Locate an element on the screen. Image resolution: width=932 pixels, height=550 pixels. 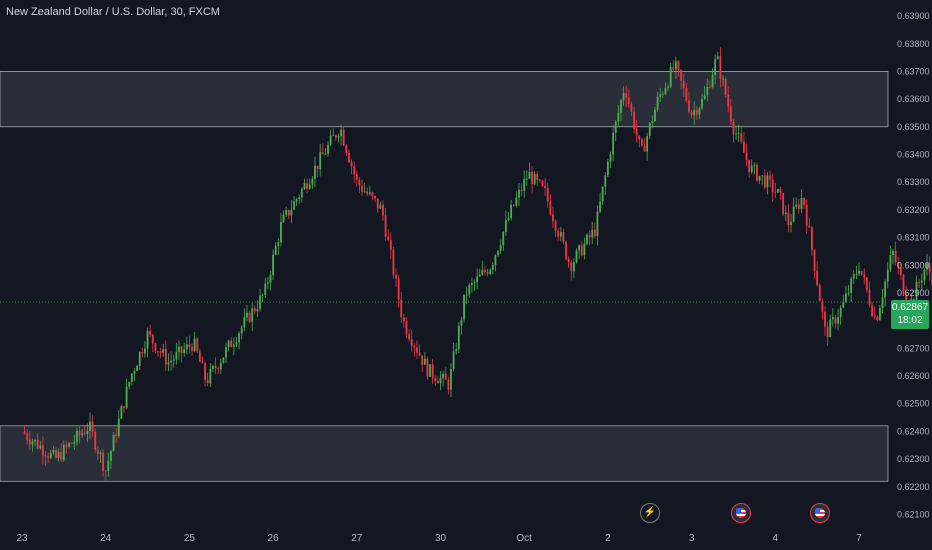
y-tick-label: 0.63500 is located at coordinates (913, 127).